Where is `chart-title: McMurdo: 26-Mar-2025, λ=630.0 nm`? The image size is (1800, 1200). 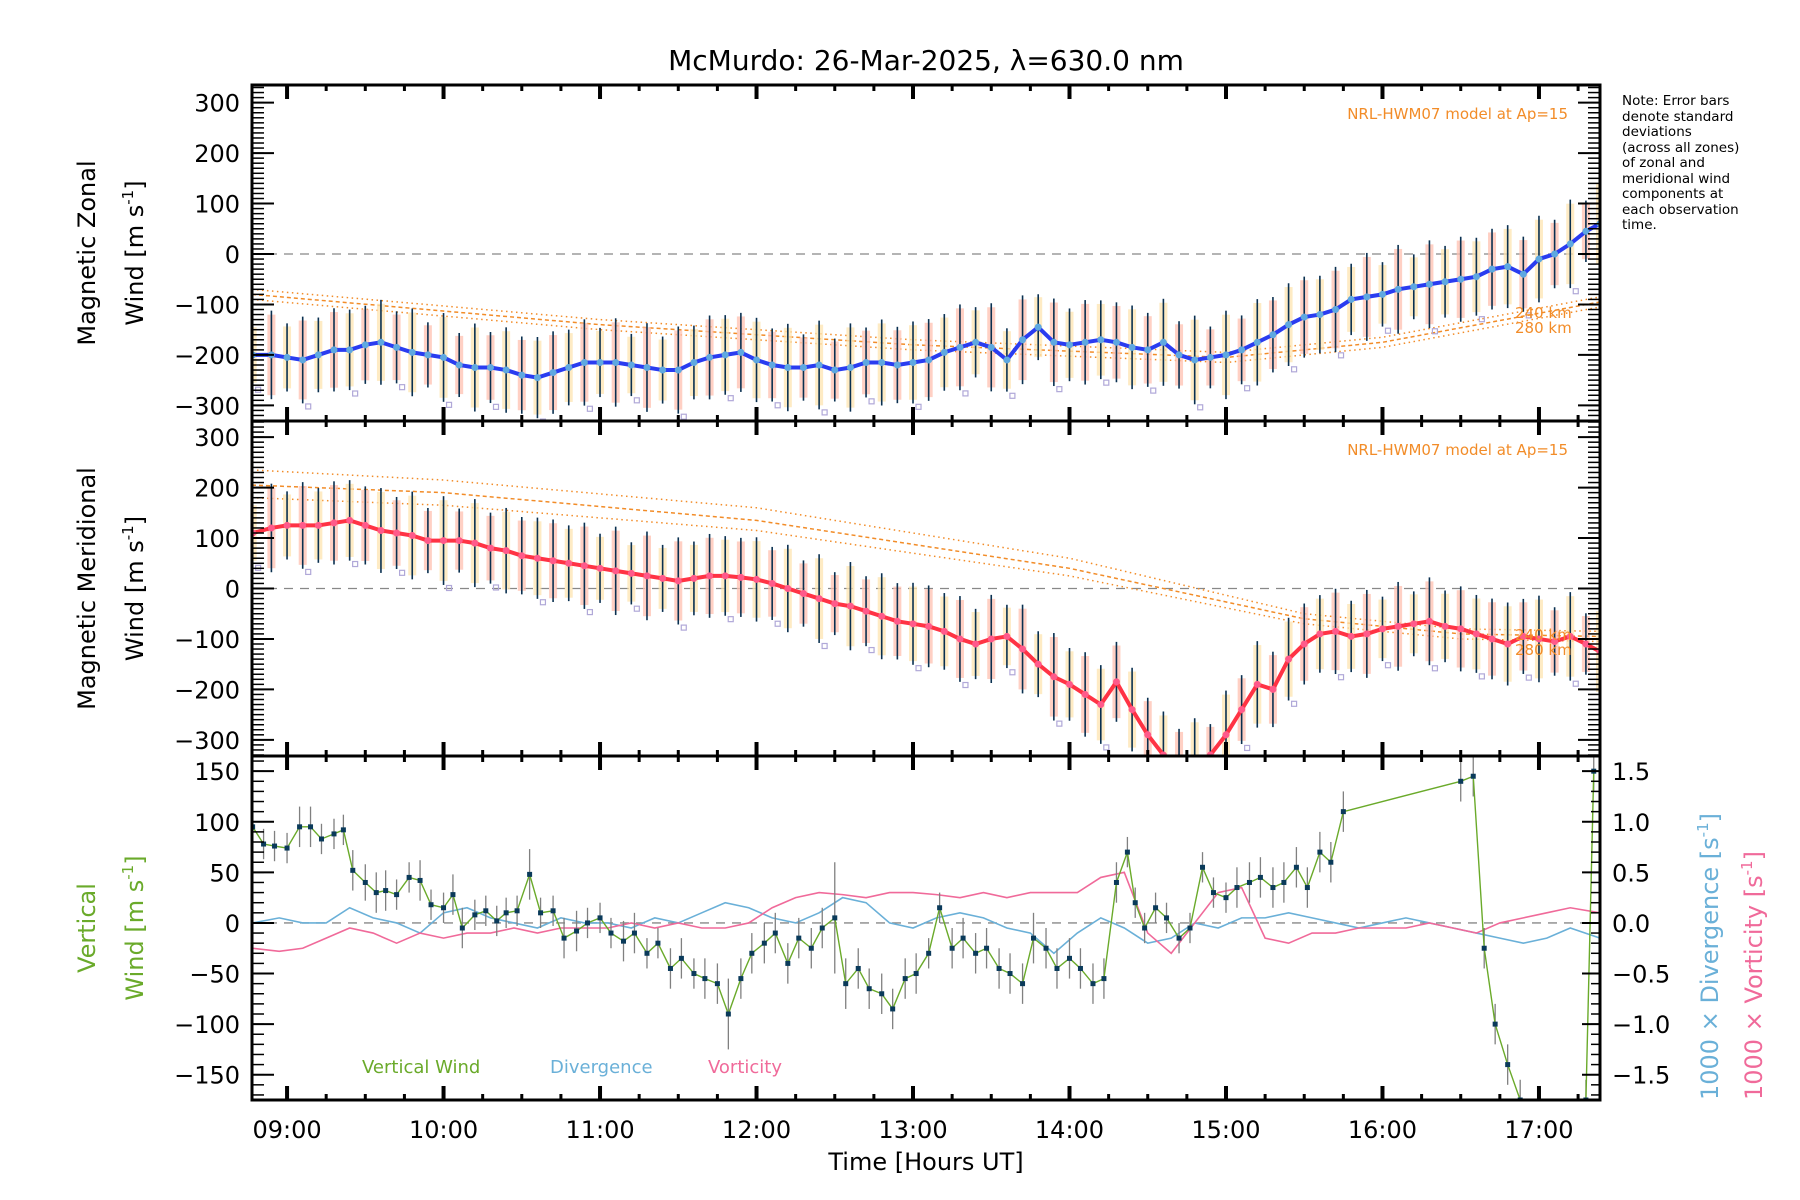 chart-title: McMurdo: 26-Mar-2025, λ=630.0 nm is located at coordinates (926, 60).